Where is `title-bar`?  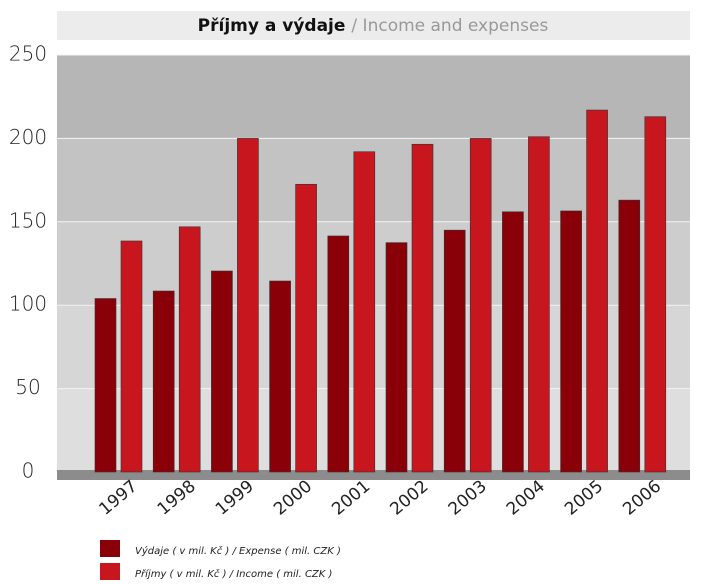 title-bar is located at coordinates (373, 25).